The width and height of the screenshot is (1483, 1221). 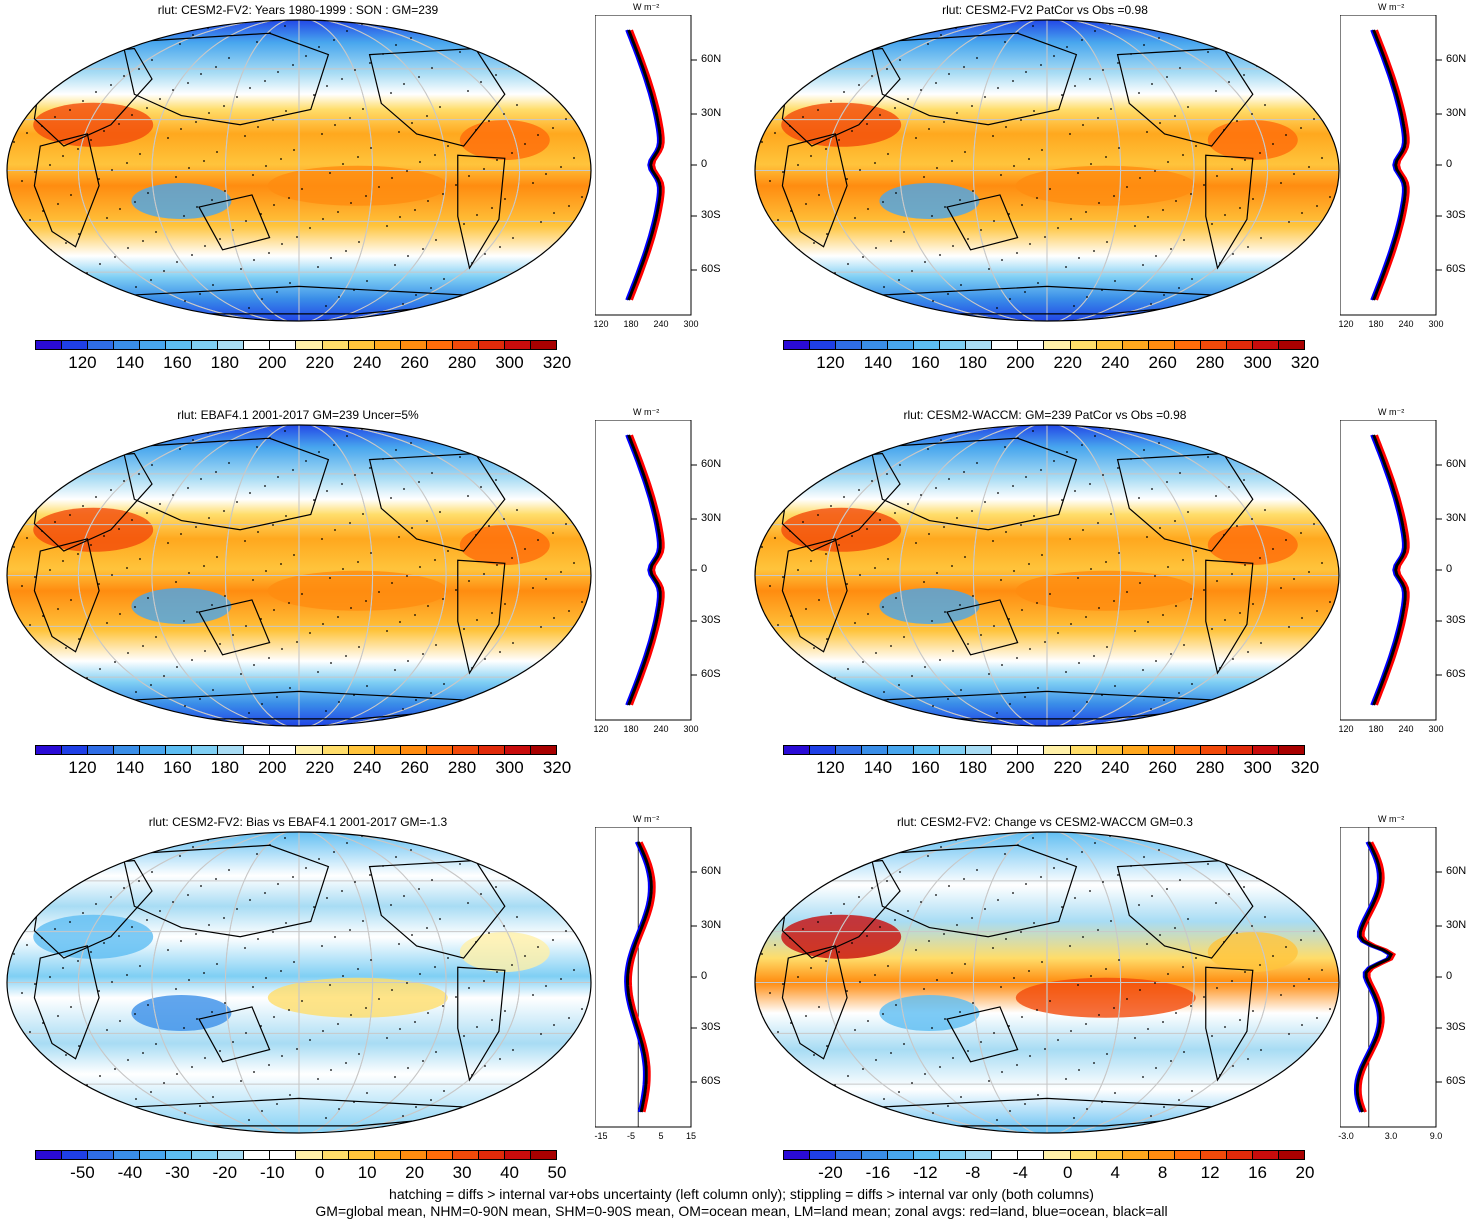 I want to click on zonal-axis-tick-label: 5, so click(x=661, y=1136).